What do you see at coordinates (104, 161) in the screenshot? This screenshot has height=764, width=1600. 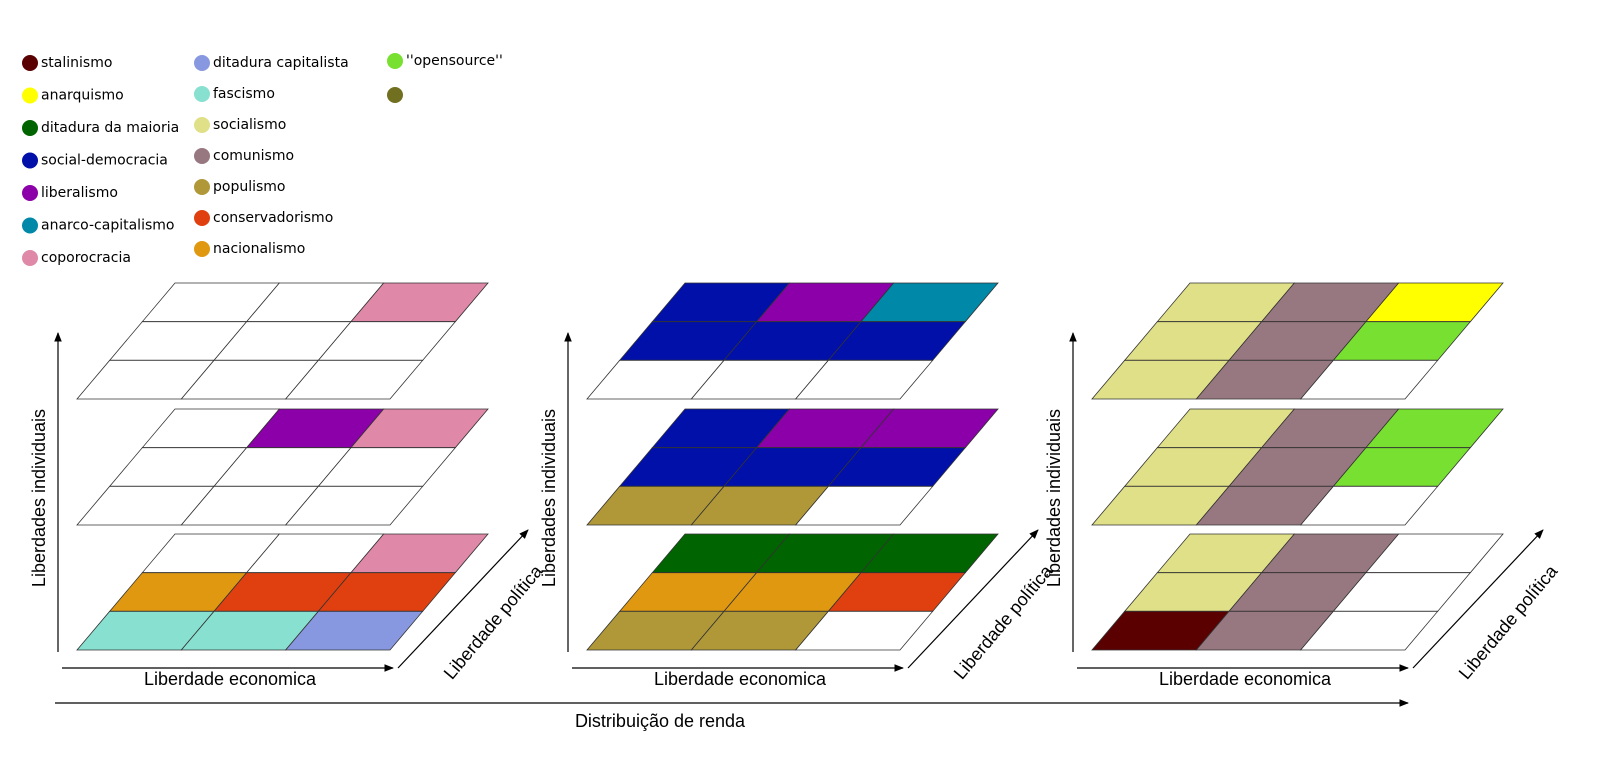 I see `legend-label: social-democracia` at bounding box center [104, 161].